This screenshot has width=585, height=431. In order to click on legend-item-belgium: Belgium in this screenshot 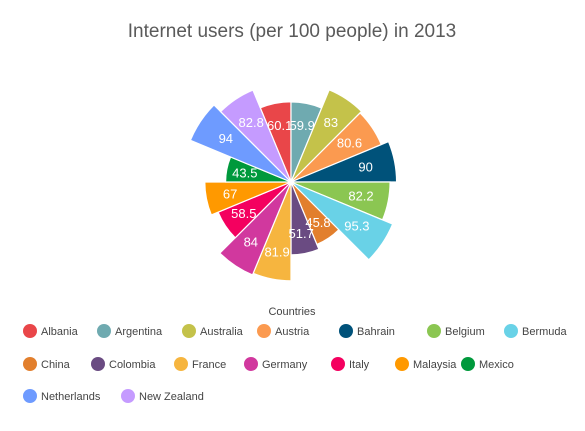, I will do `click(456, 331)`.